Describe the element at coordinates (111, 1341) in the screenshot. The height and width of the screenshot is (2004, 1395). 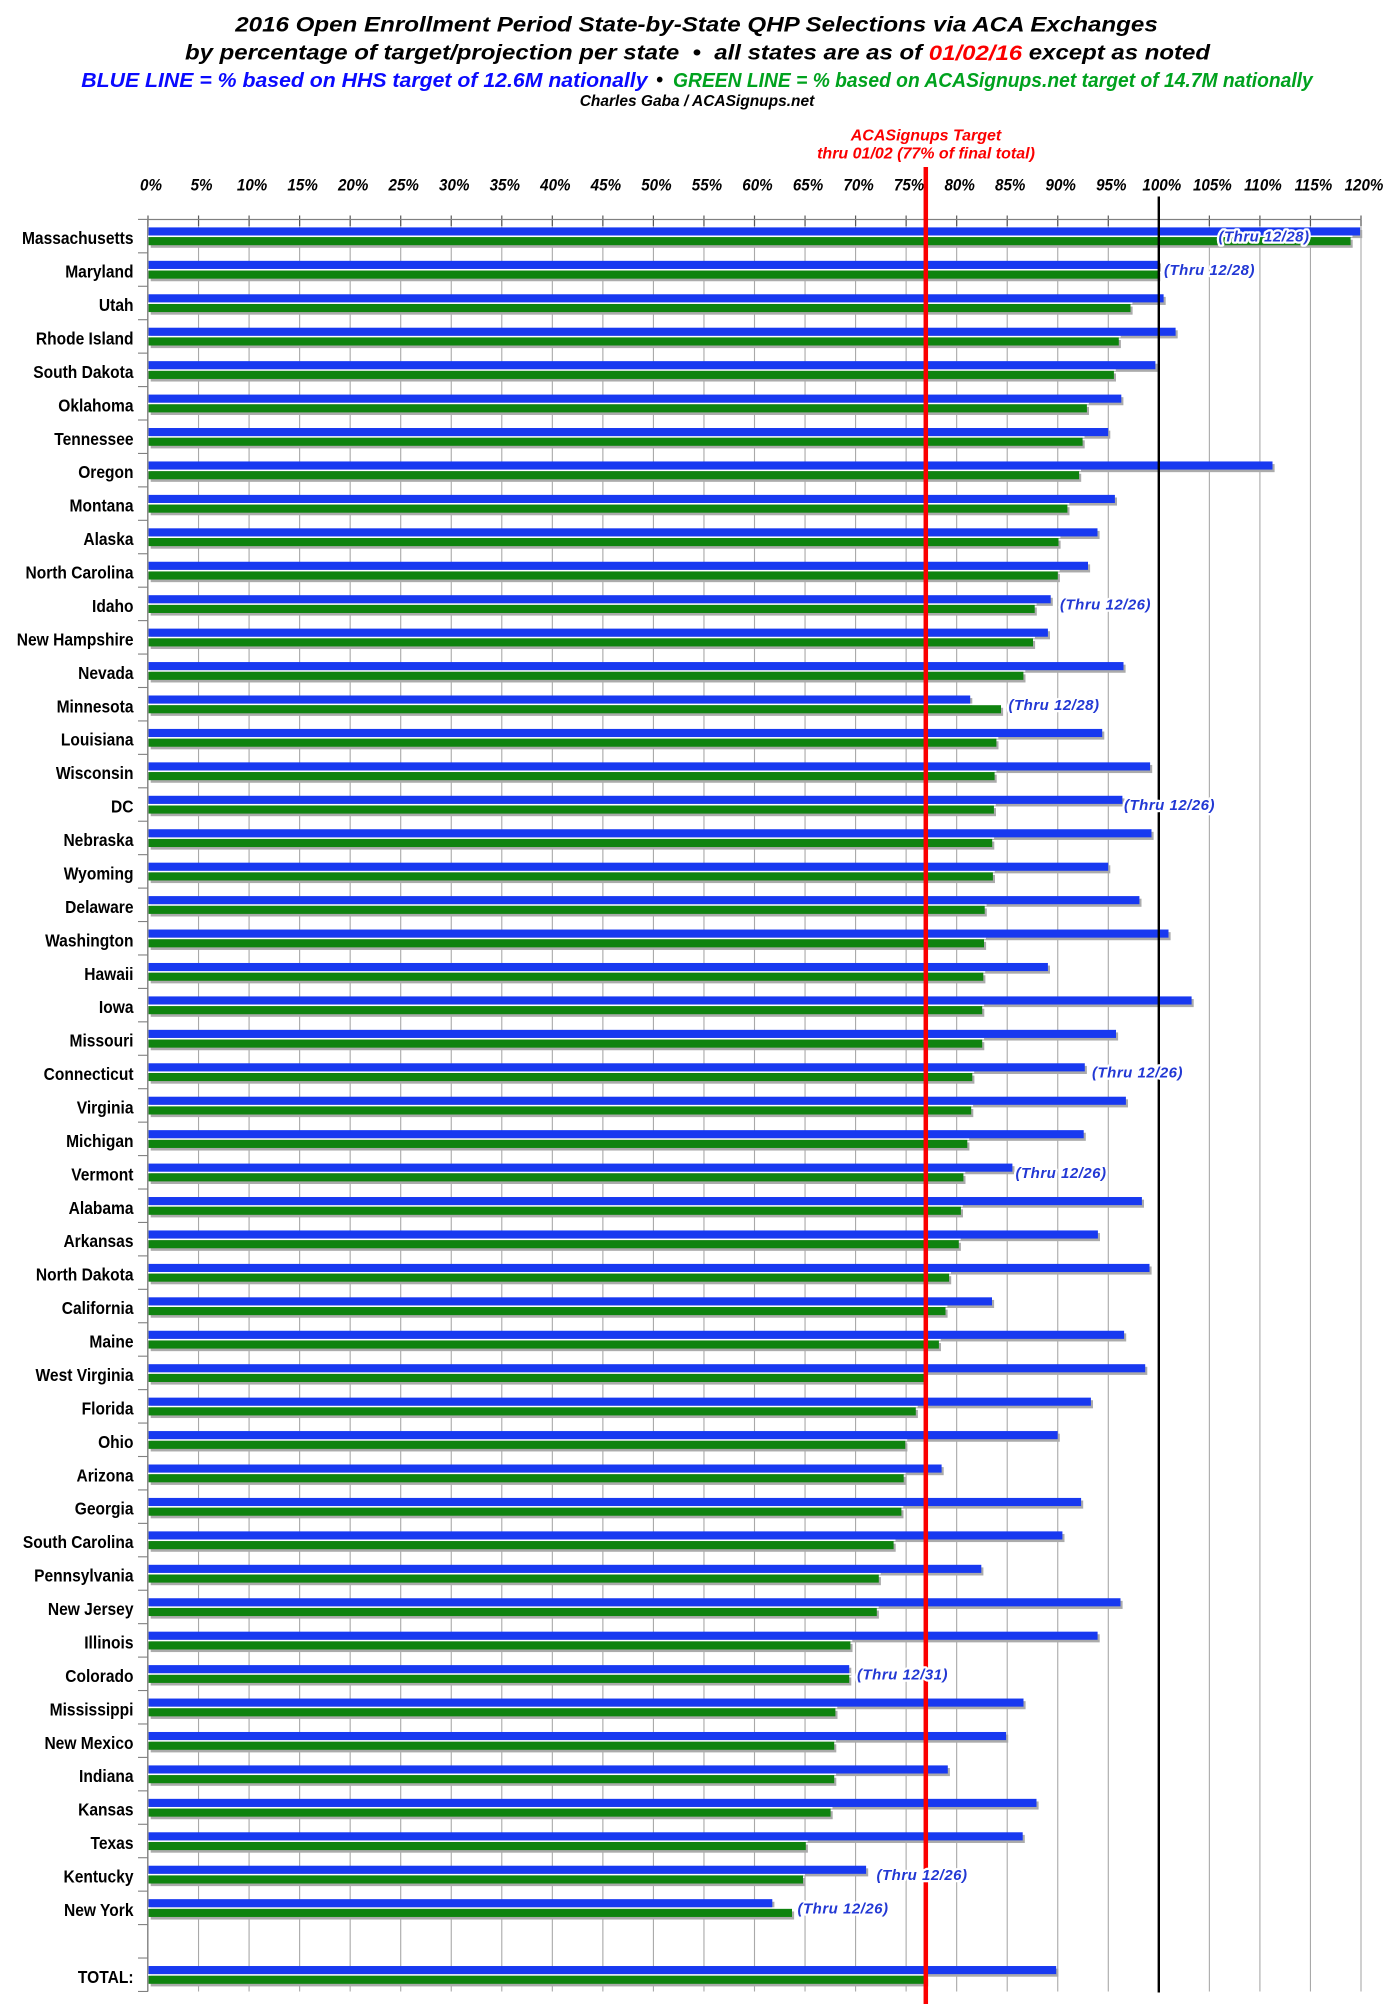
I see `svg-text: Maine` at that location.